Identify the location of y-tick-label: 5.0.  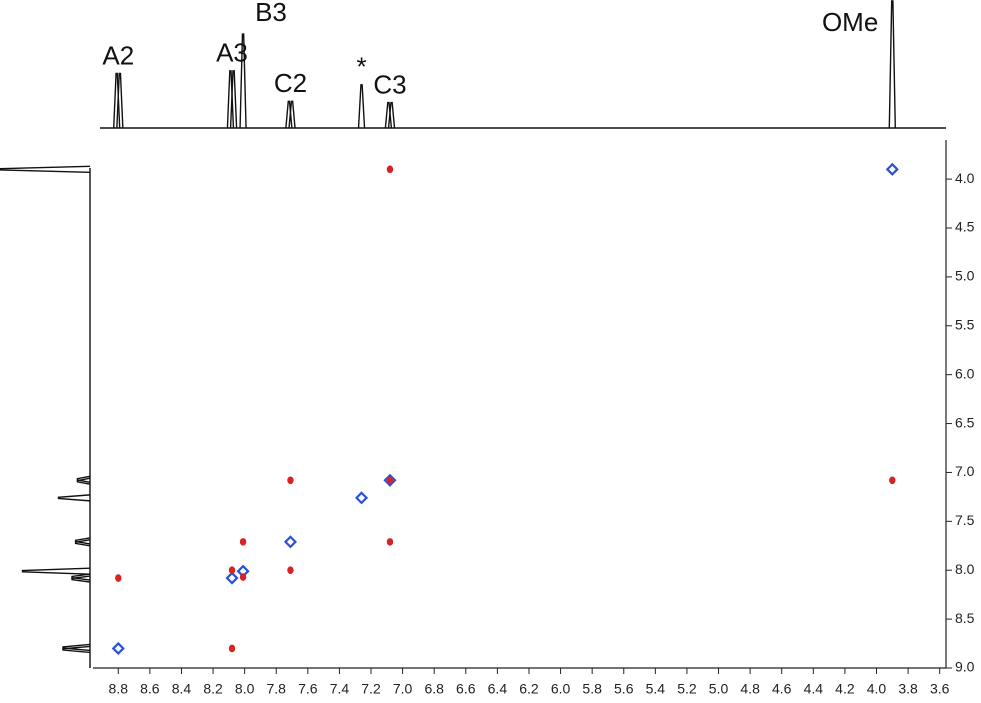
(965, 276).